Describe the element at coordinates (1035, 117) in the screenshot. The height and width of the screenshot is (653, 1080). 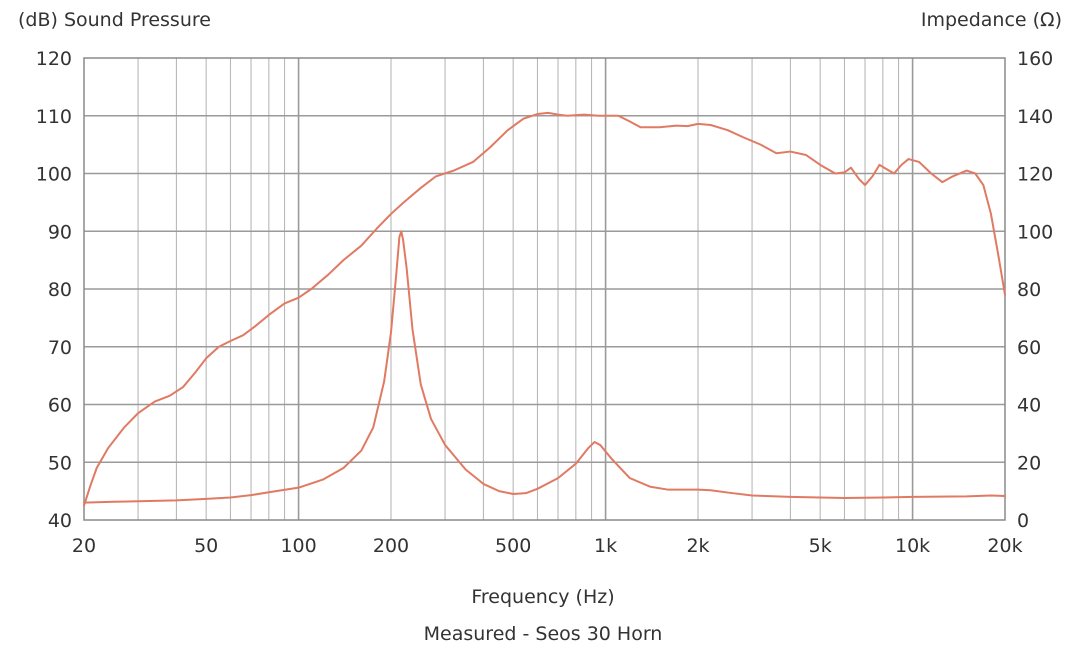
I see `right-tick-label: 140` at that location.